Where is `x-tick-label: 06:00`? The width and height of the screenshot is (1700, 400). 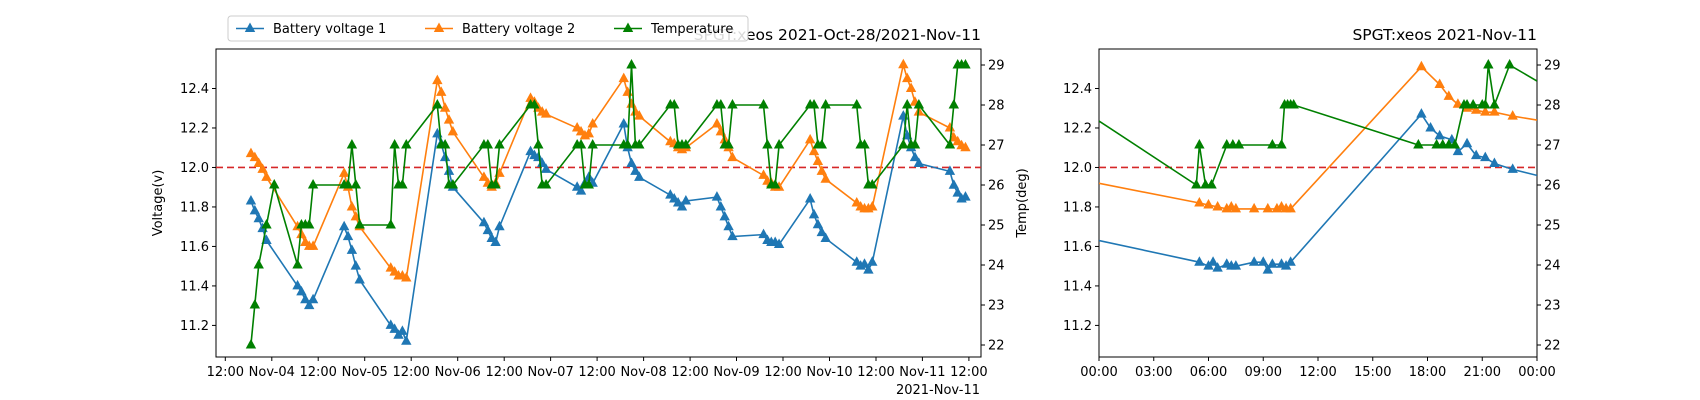 x-tick-label: 06:00 is located at coordinates (1208, 372).